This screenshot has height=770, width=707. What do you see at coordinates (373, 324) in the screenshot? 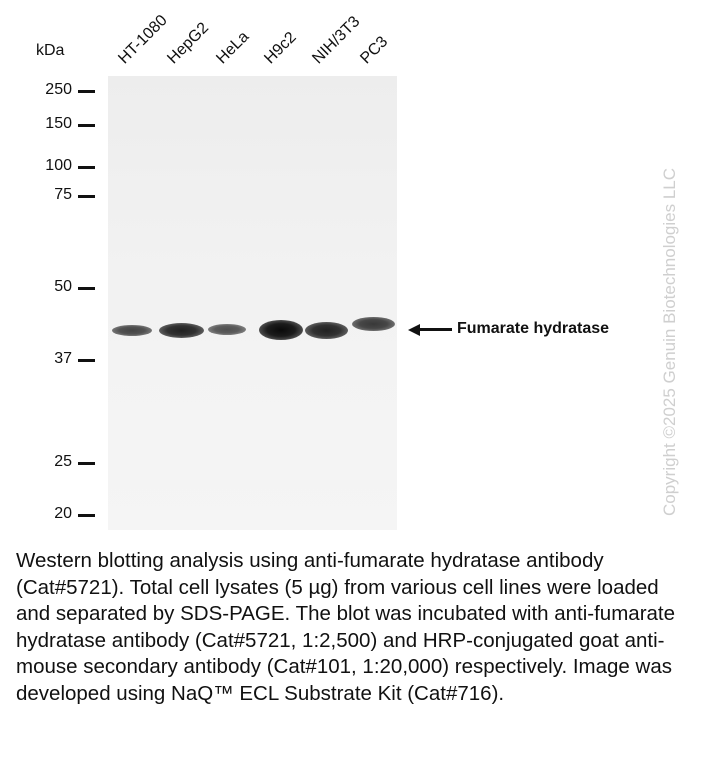
I see `band-pc3` at bounding box center [373, 324].